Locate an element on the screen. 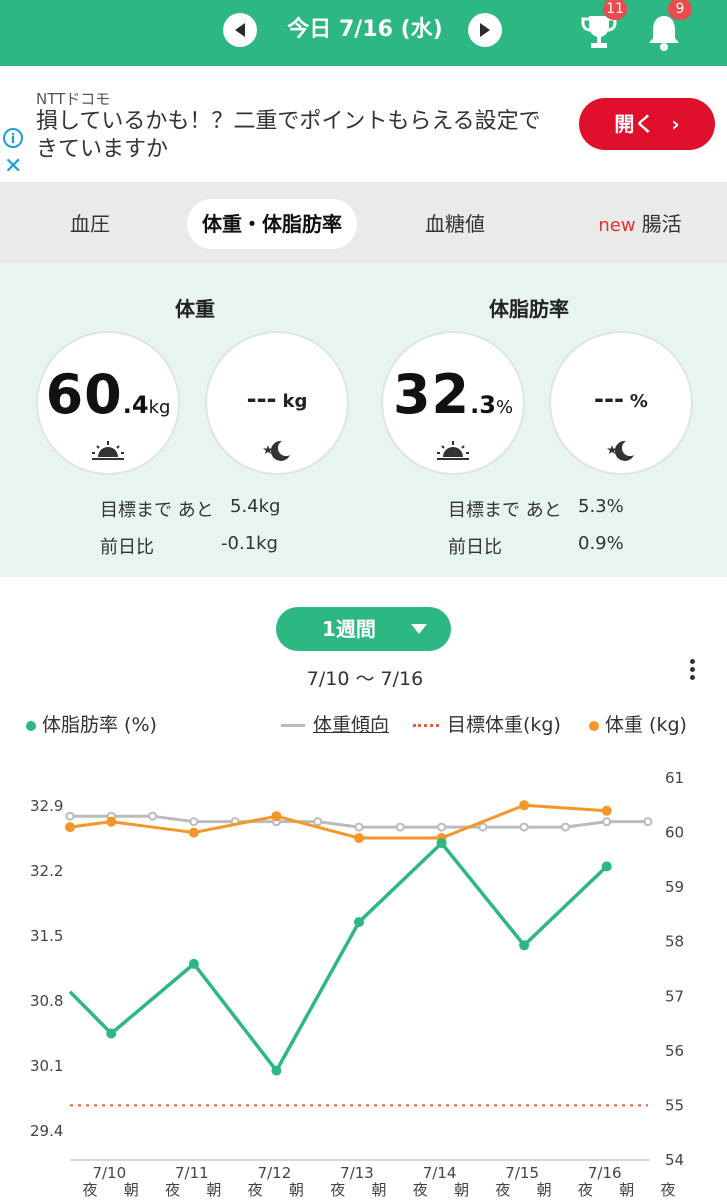 The width and height of the screenshot is (727, 1200). x-date-label: 7/12 is located at coordinates (275, 1173).